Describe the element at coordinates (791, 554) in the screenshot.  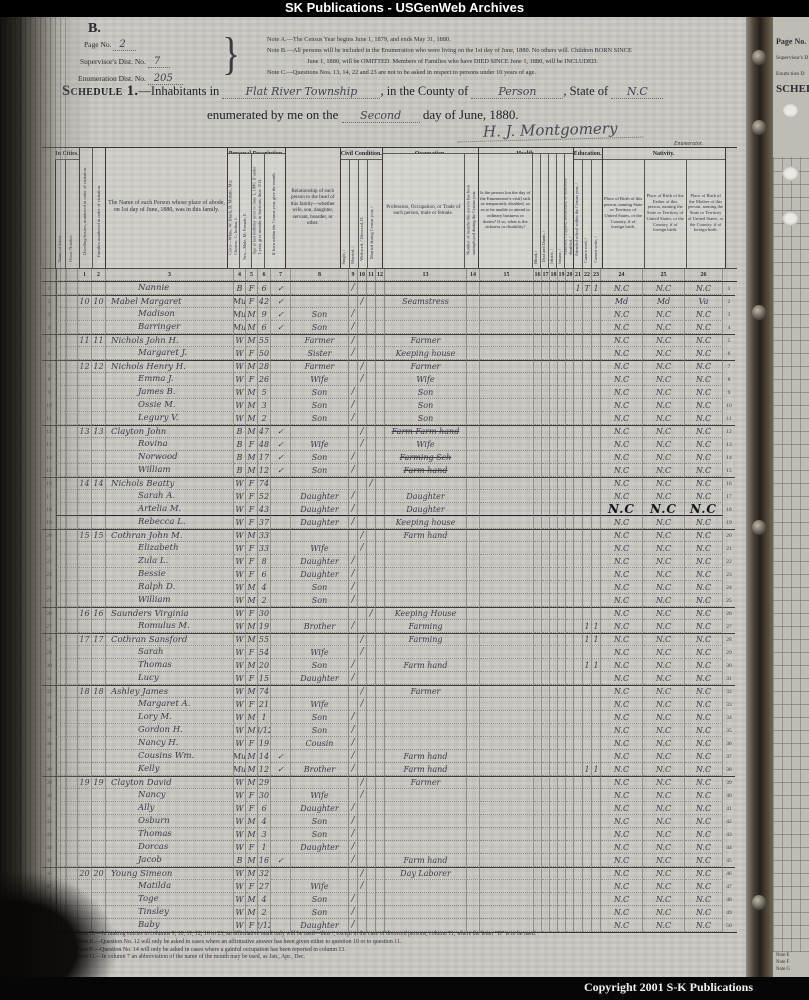
I see `next-page-grid` at that location.